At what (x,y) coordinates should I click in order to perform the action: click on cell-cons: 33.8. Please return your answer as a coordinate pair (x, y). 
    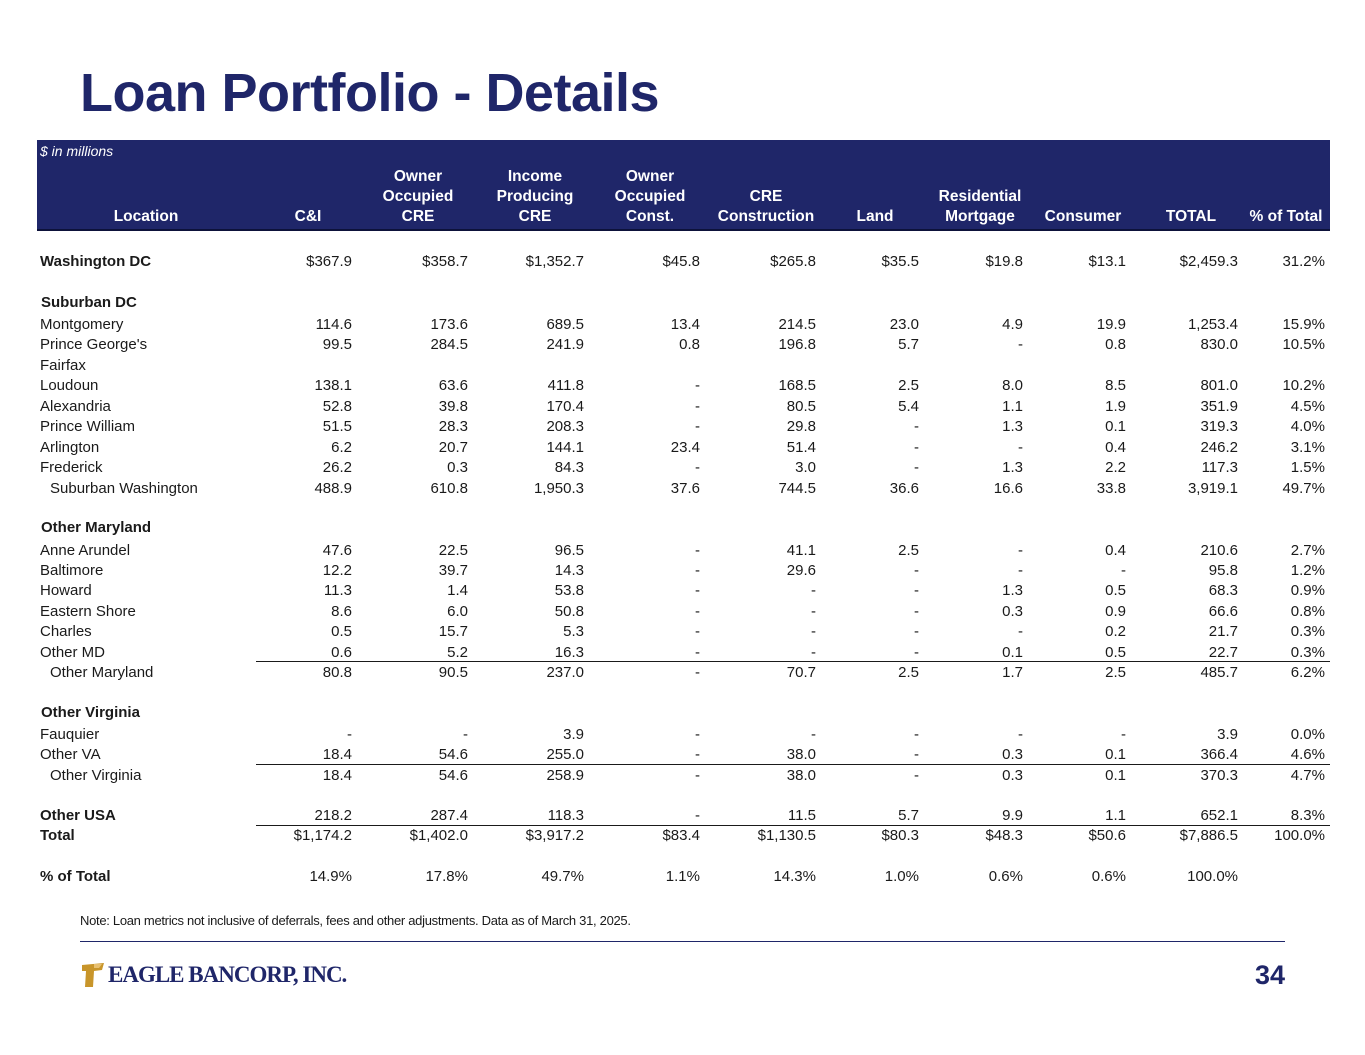
    Looking at the image, I should click on (1111, 488).